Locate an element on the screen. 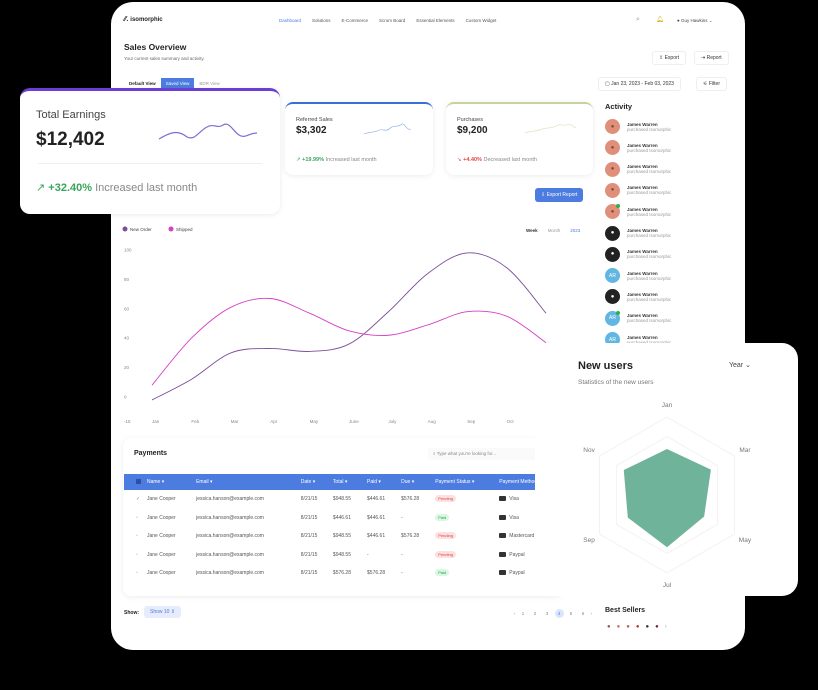  nav-item: Custom Widget is located at coordinates (481, 20).